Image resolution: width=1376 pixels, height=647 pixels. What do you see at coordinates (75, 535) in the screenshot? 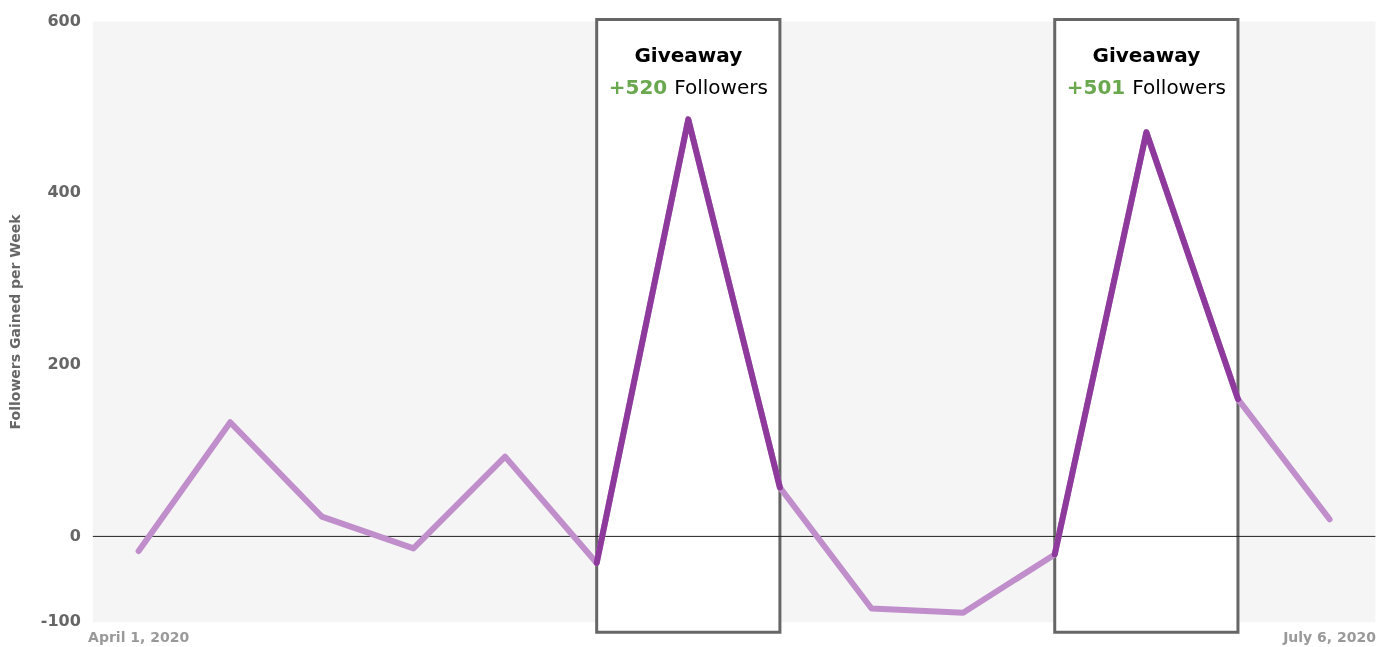
I see `y-tick-label: 0` at bounding box center [75, 535].